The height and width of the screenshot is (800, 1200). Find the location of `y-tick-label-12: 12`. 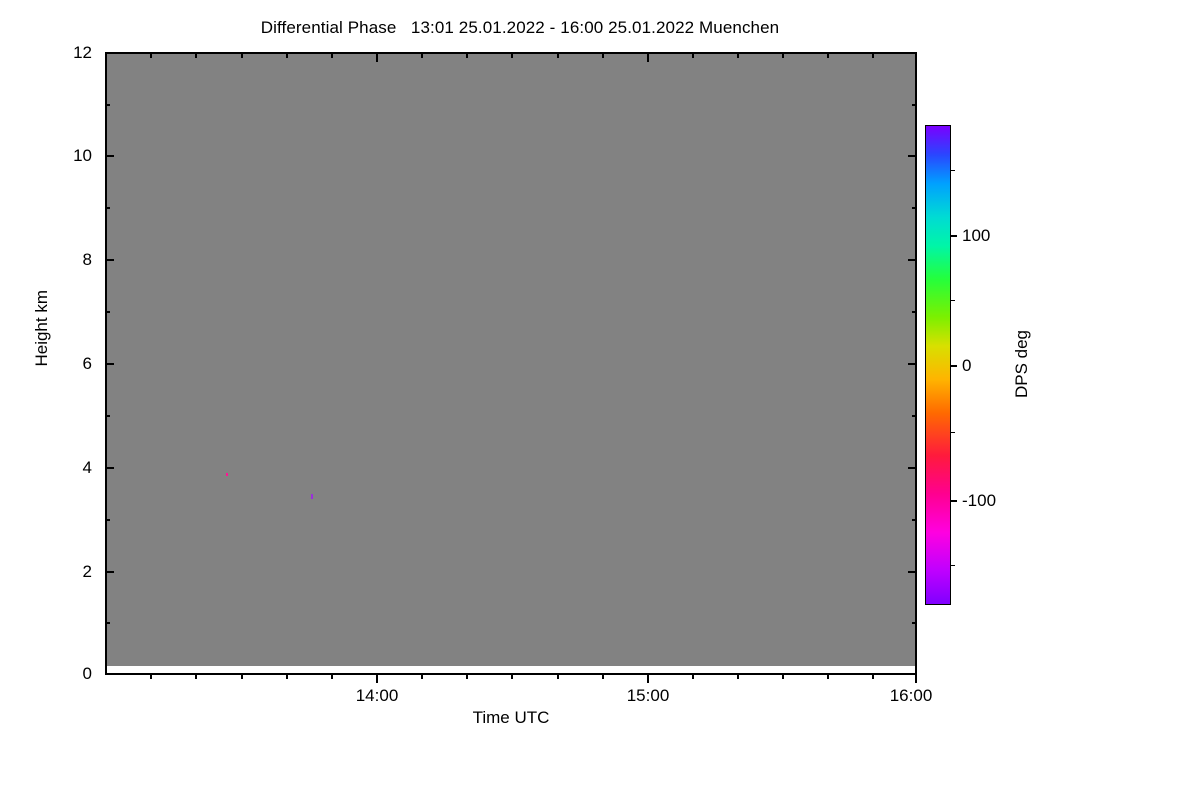

y-tick-label-12: 12 is located at coordinates (82, 52).